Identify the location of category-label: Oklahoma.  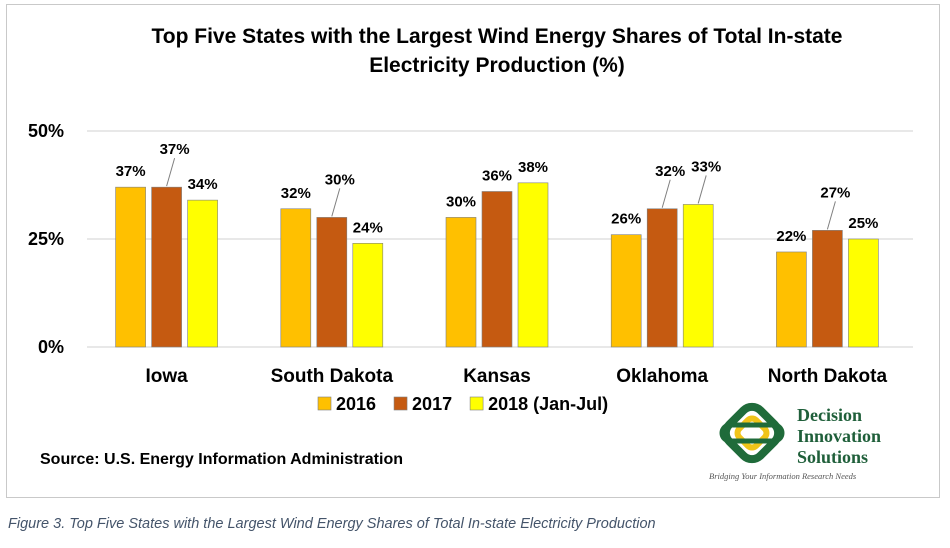
(662, 376).